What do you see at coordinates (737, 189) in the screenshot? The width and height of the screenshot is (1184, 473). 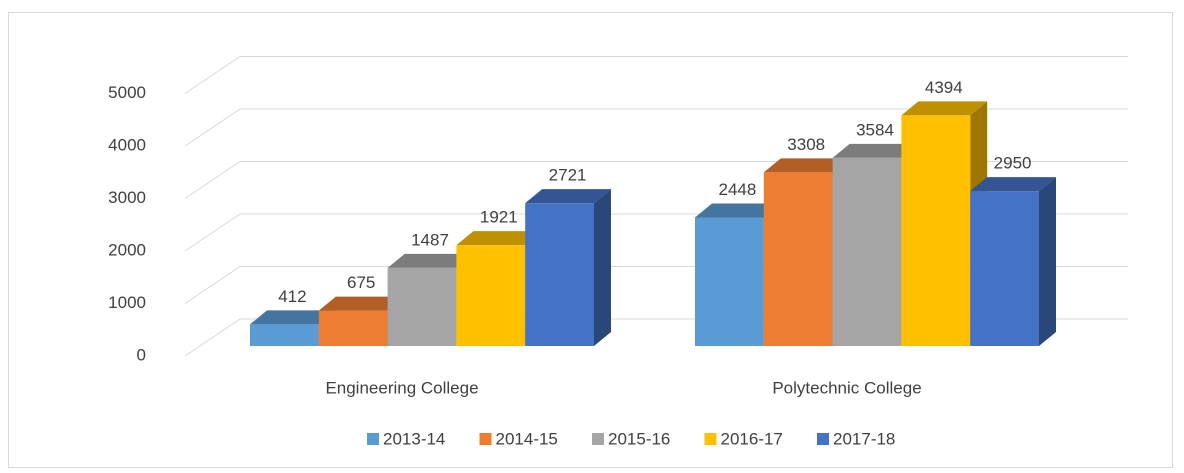 I see `data-label: 2448` at bounding box center [737, 189].